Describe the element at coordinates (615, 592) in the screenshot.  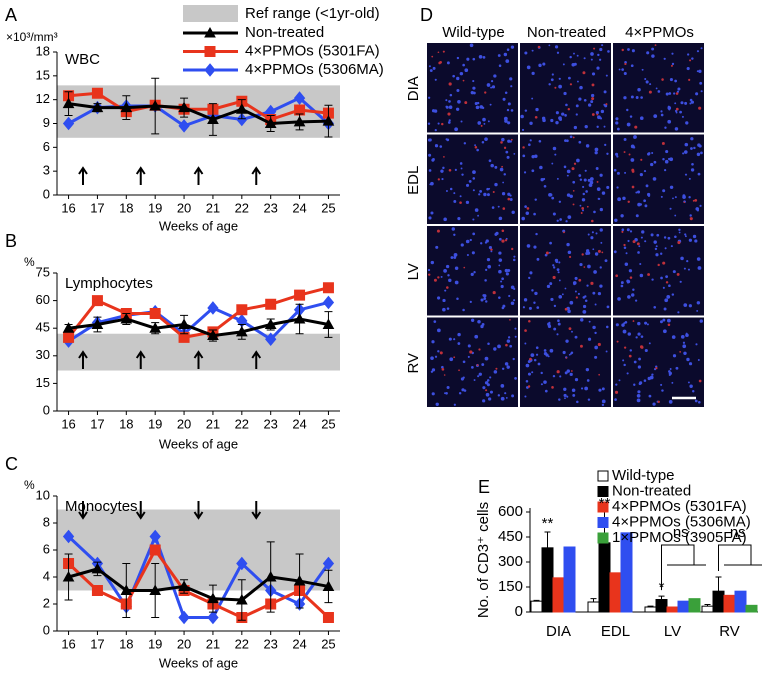
I see `bar` at that location.